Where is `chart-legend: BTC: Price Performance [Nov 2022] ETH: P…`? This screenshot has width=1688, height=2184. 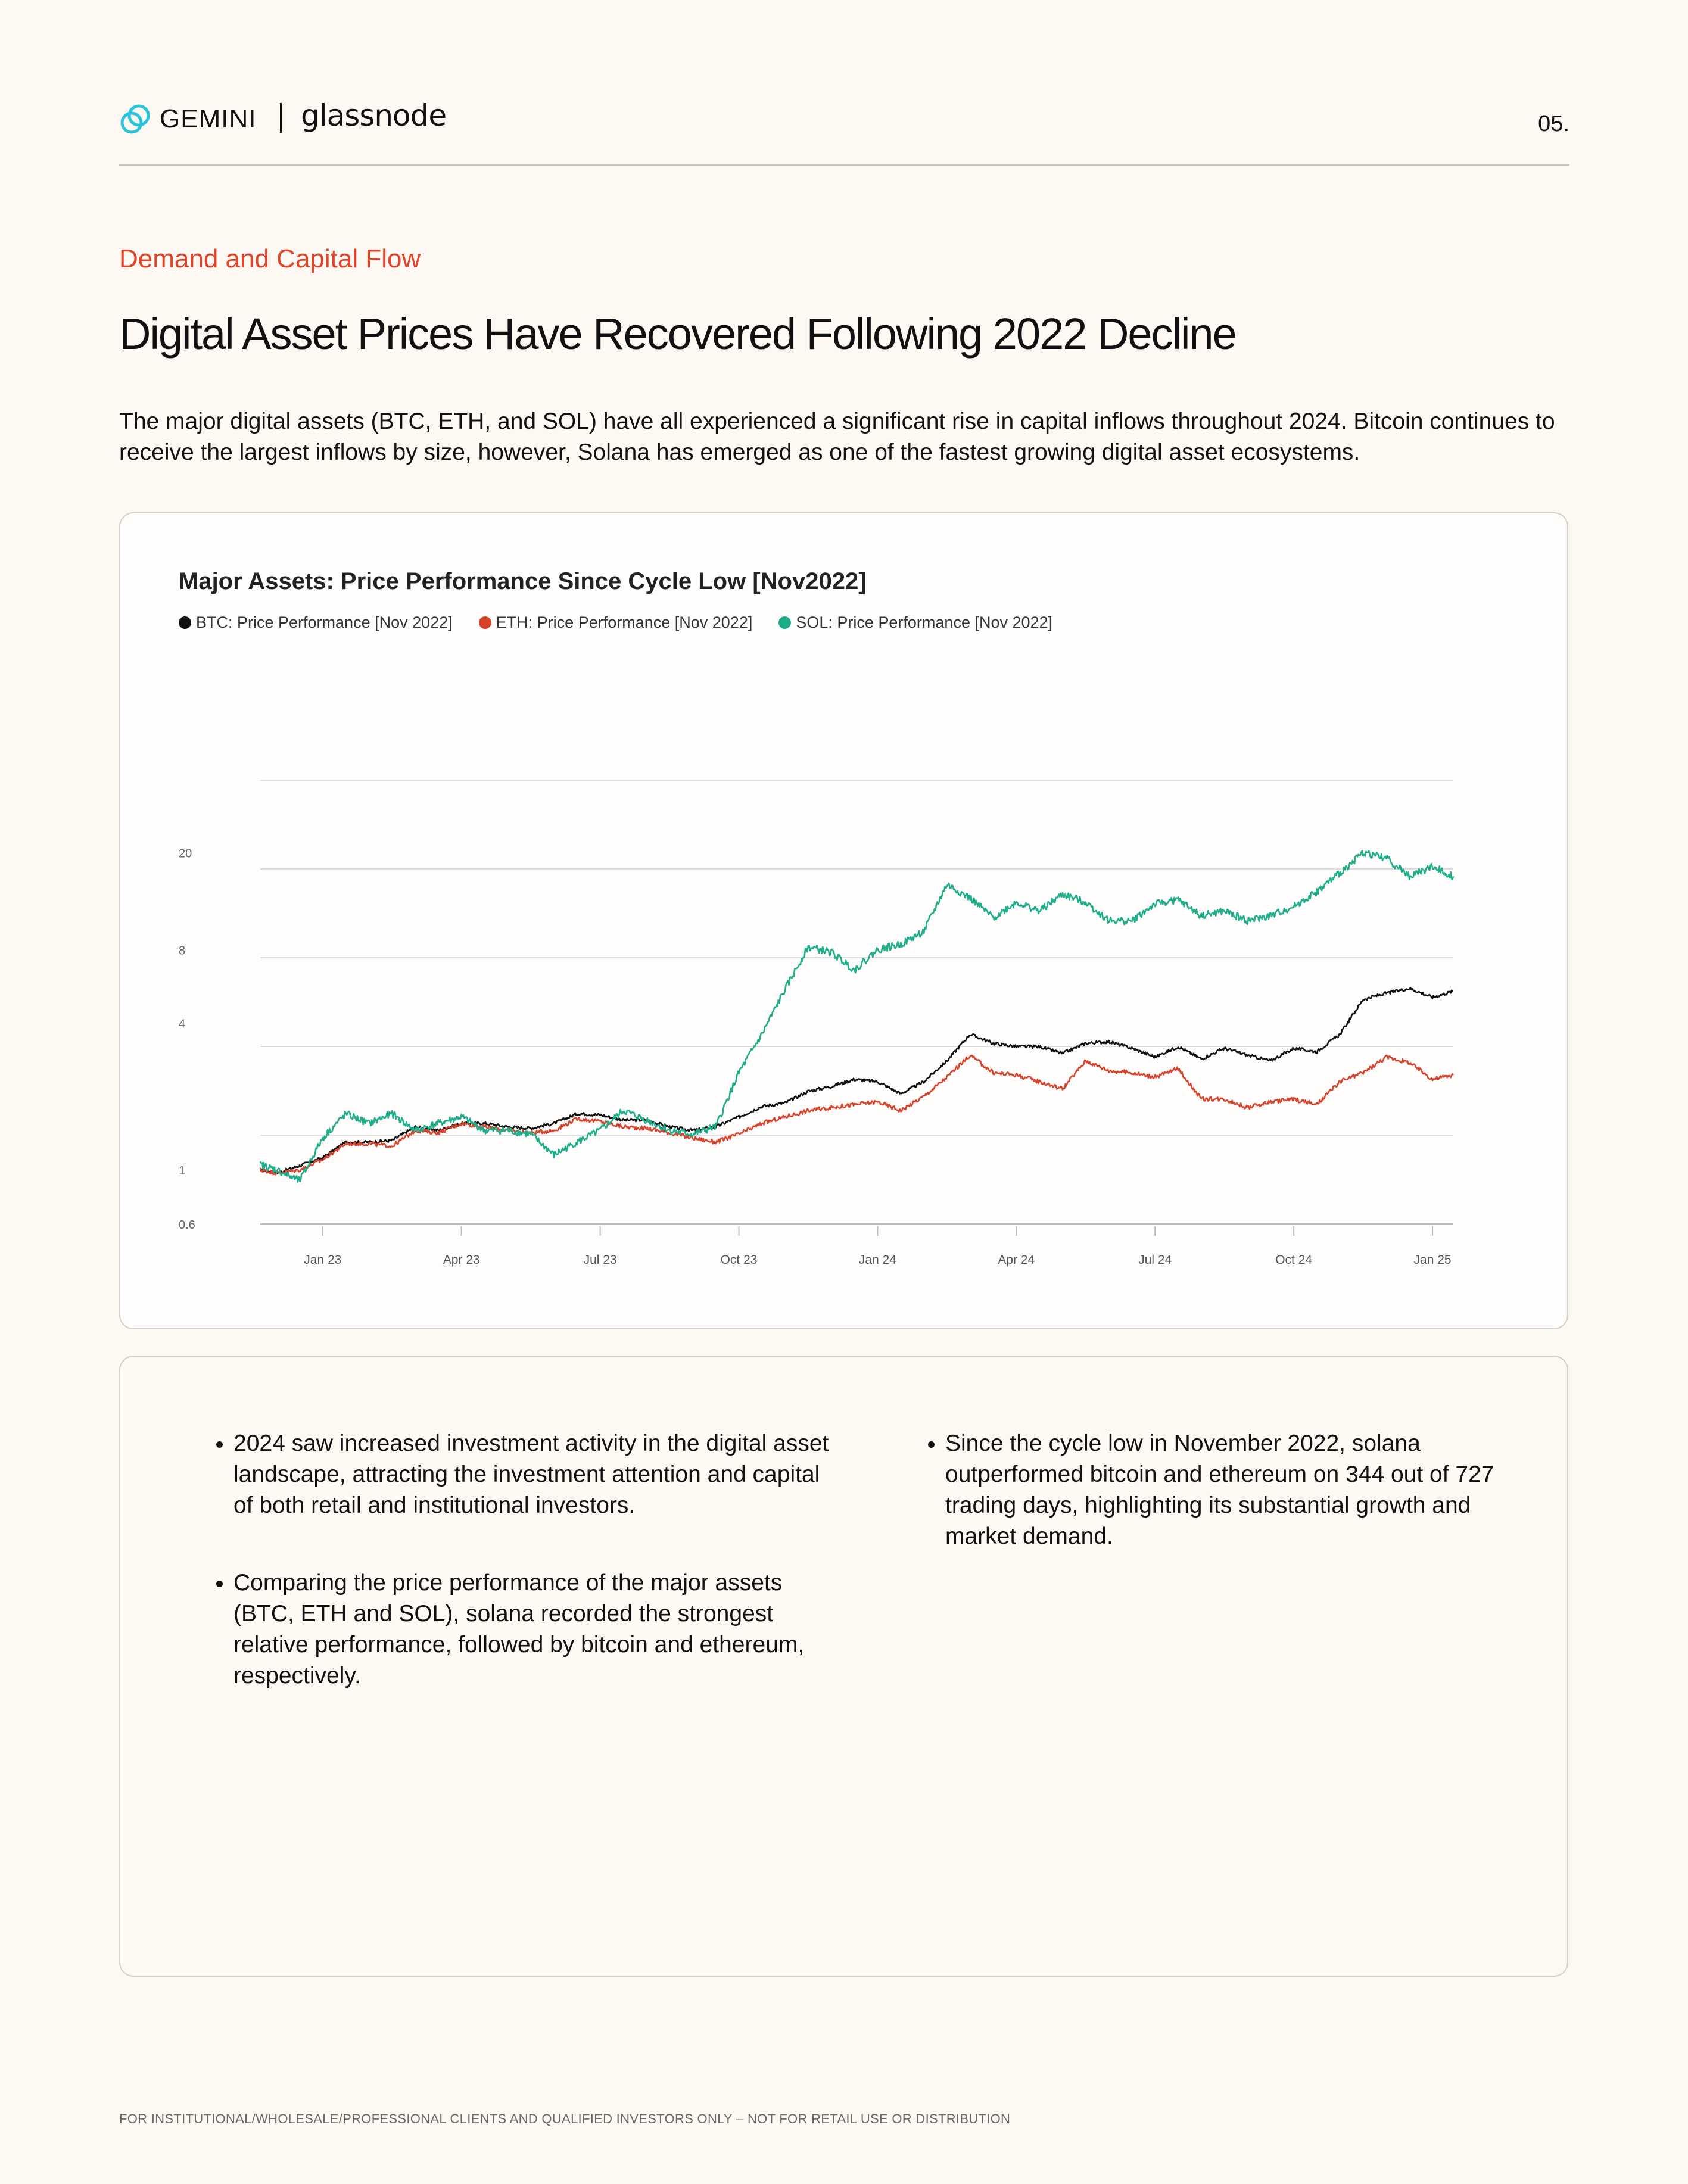 chart-legend: BTC: Price Performance [Nov 2022] ETH: P… is located at coordinates (629, 622).